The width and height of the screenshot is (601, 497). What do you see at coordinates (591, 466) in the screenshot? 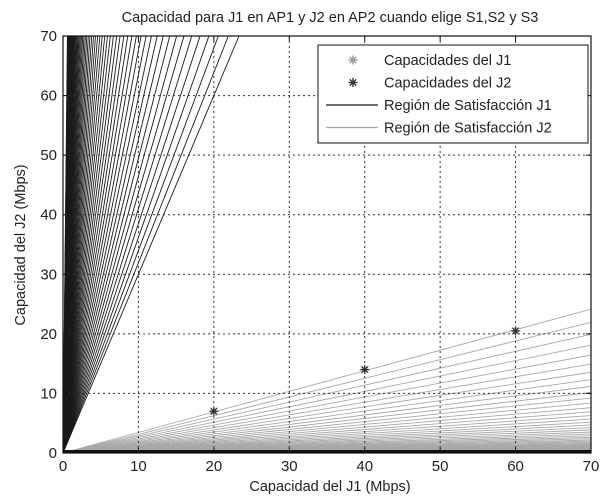
I see `x-tick-label: 70` at bounding box center [591, 466].